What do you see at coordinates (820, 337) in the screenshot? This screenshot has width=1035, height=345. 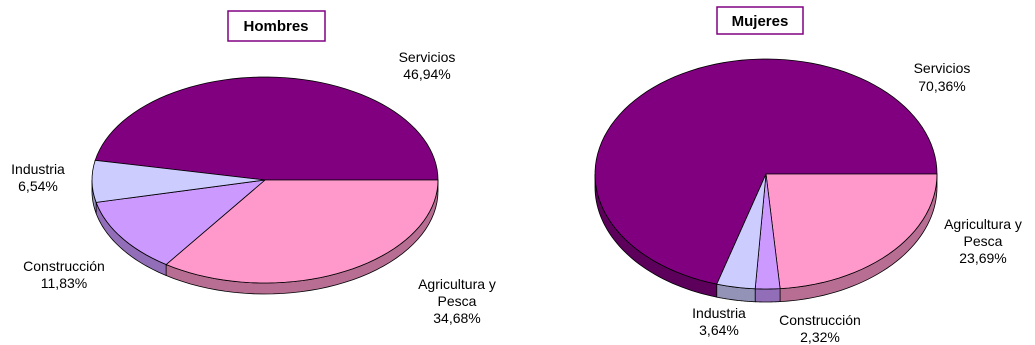 I see `slice-label-construccion: 2,32%` at bounding box center [820, 337].